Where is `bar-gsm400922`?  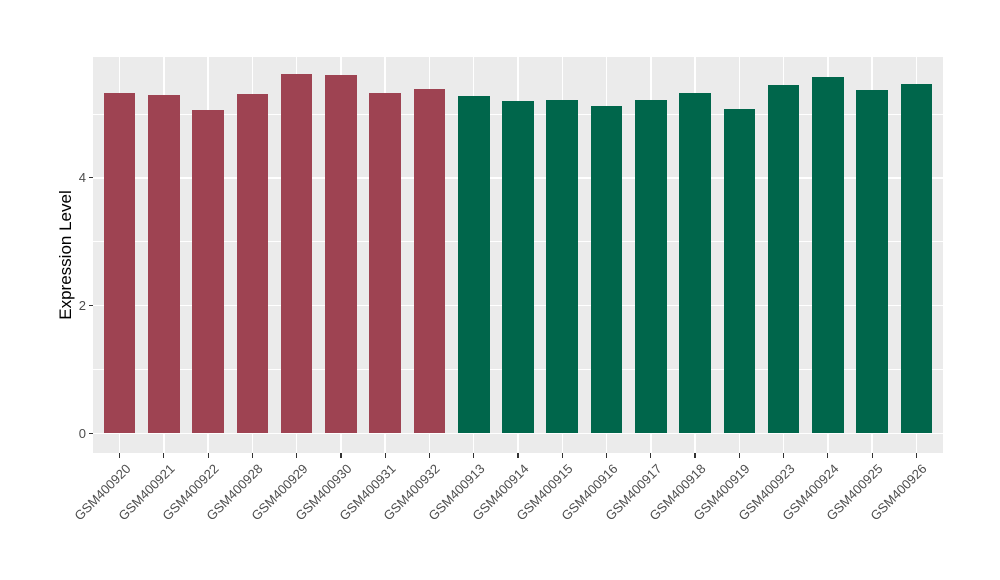 bar-gsm400922 is located at coordinates (208, 271).